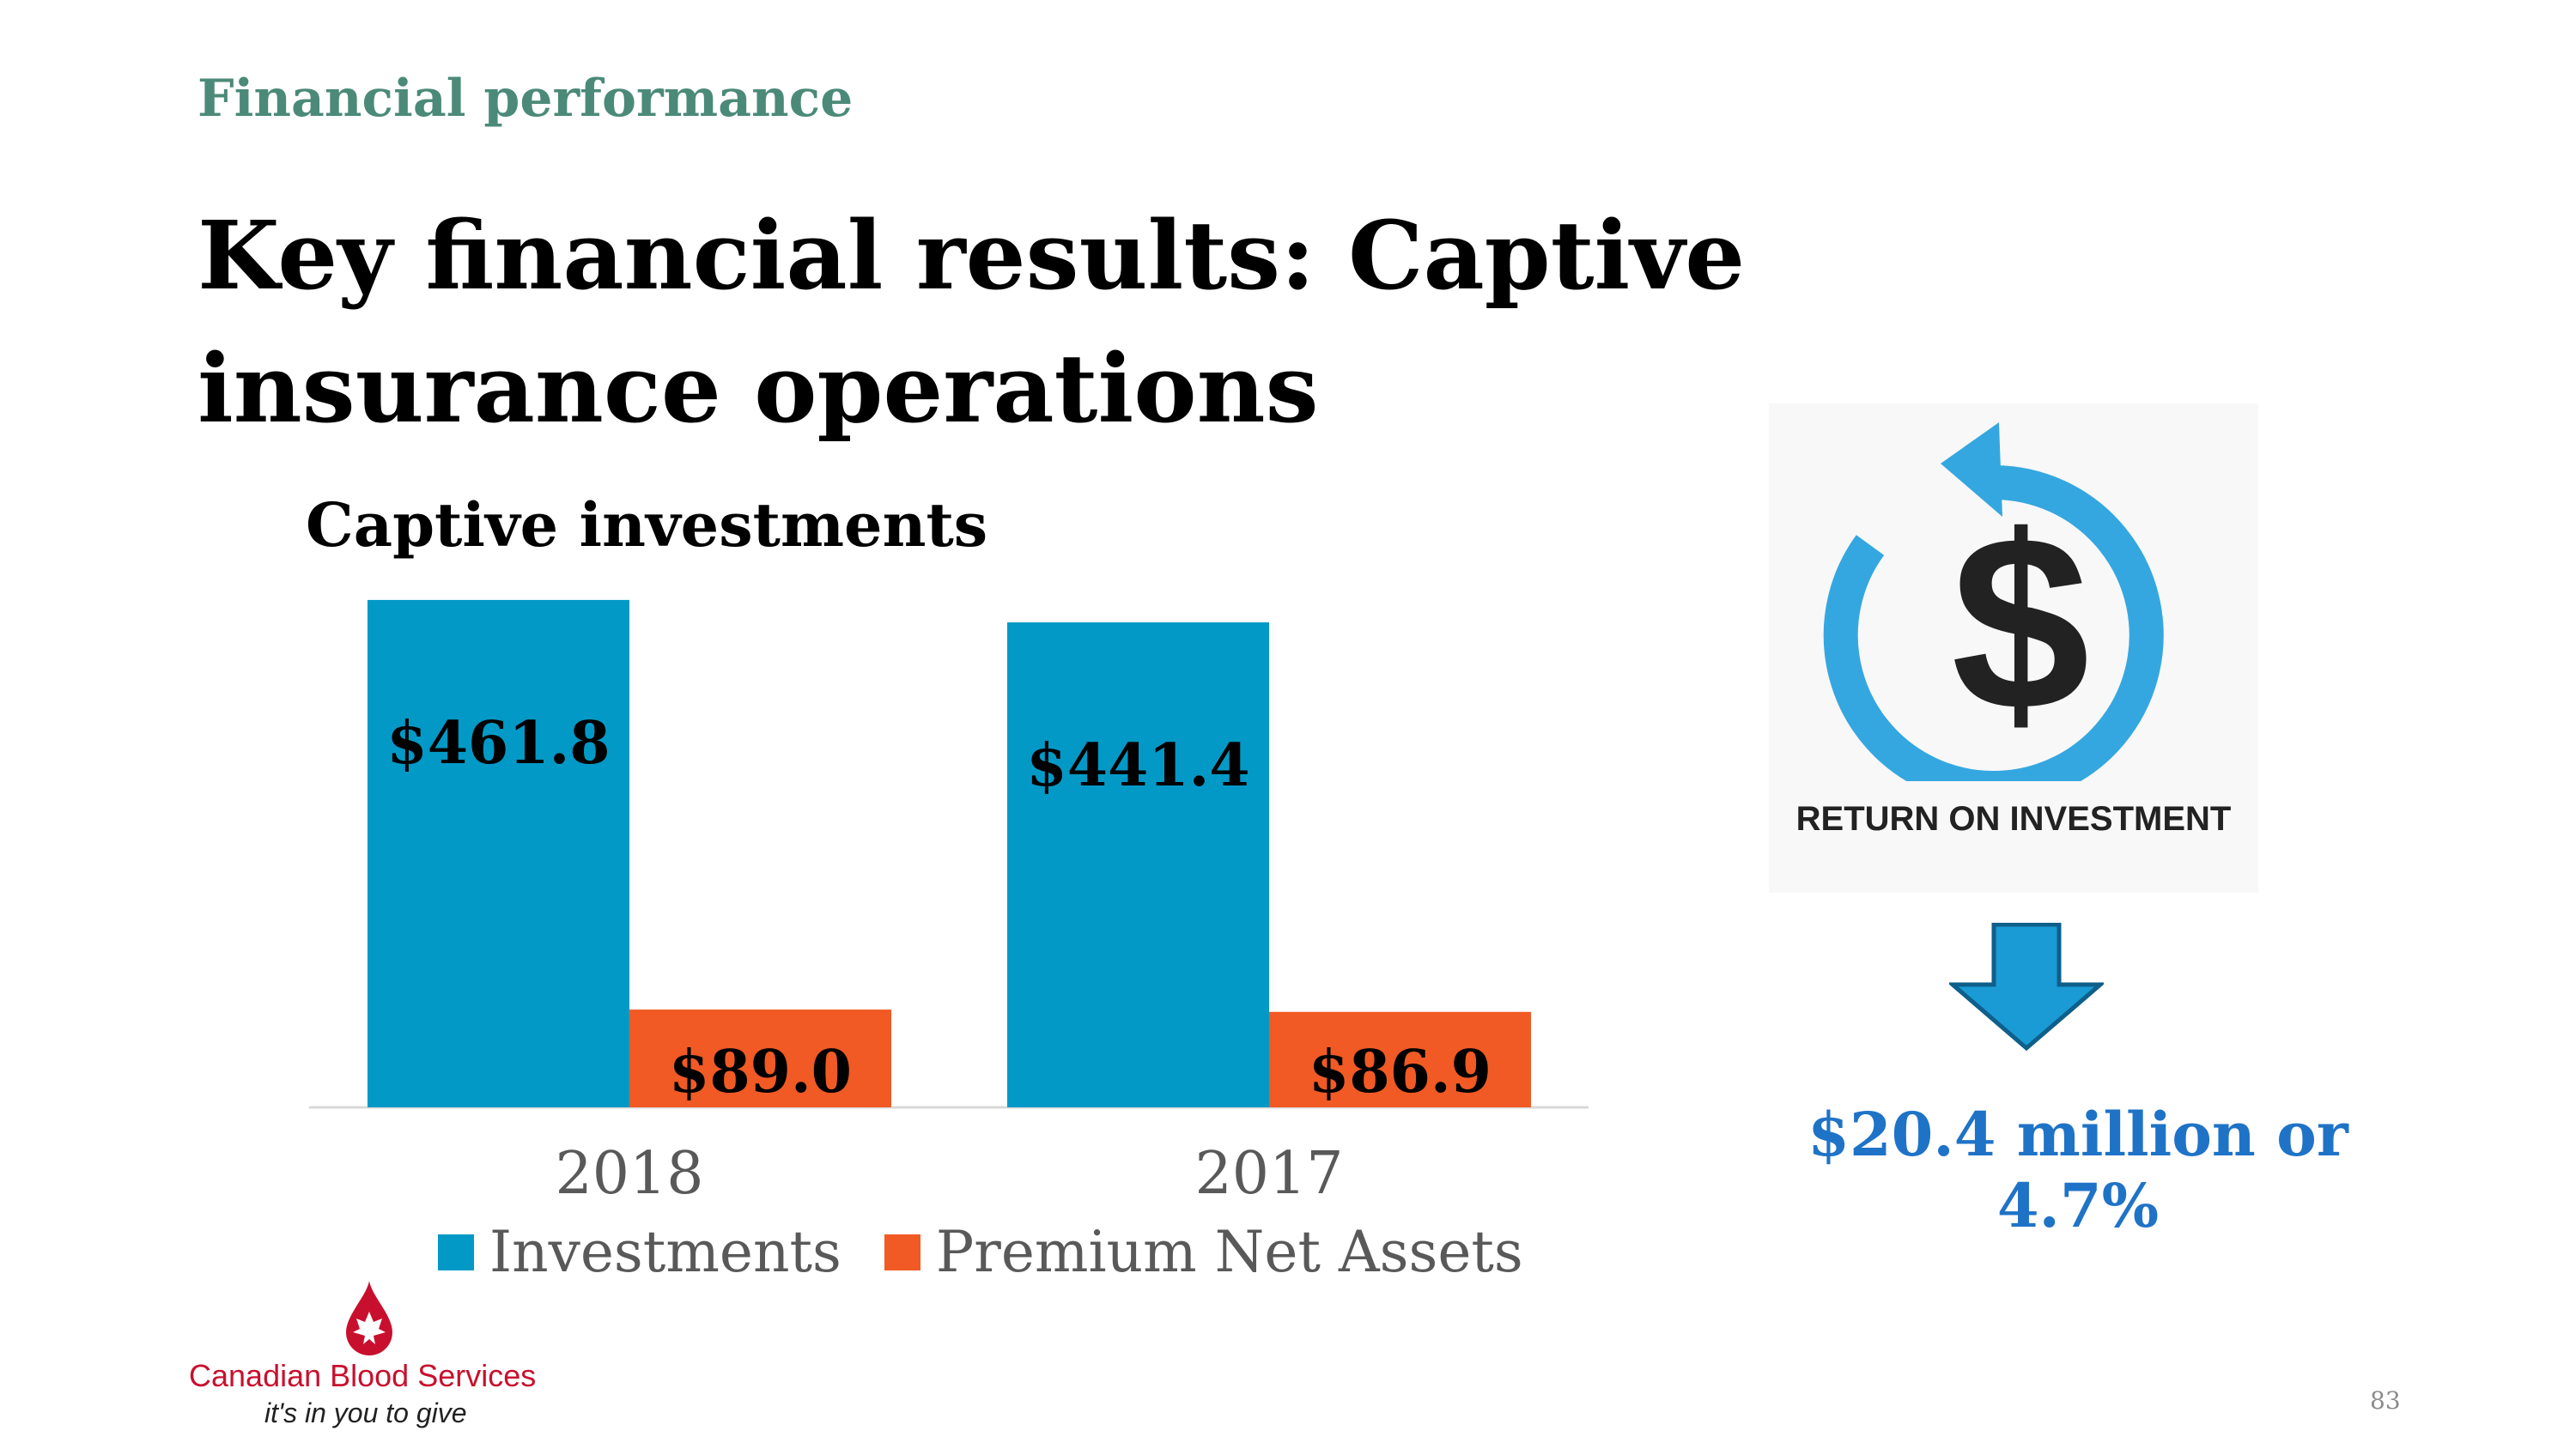 The height and width of the screenshot is (1449, 2576). What do you see at coordinates (1138, 864) in the screenshot?
I see `bar-investments-2017` at bounding box center [1138, 864].